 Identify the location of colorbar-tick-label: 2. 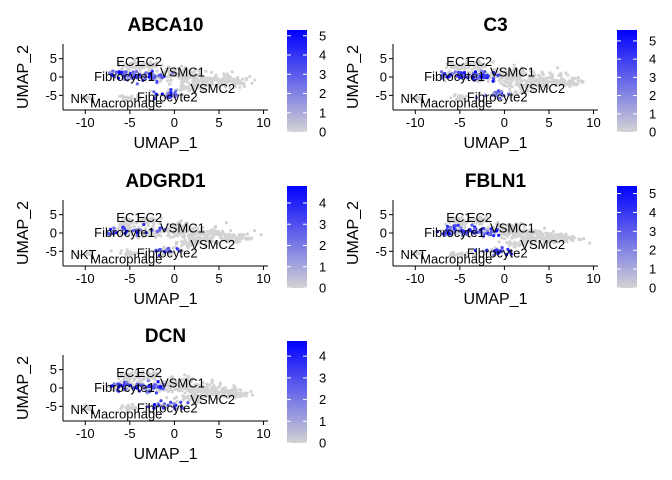
(322, 245).